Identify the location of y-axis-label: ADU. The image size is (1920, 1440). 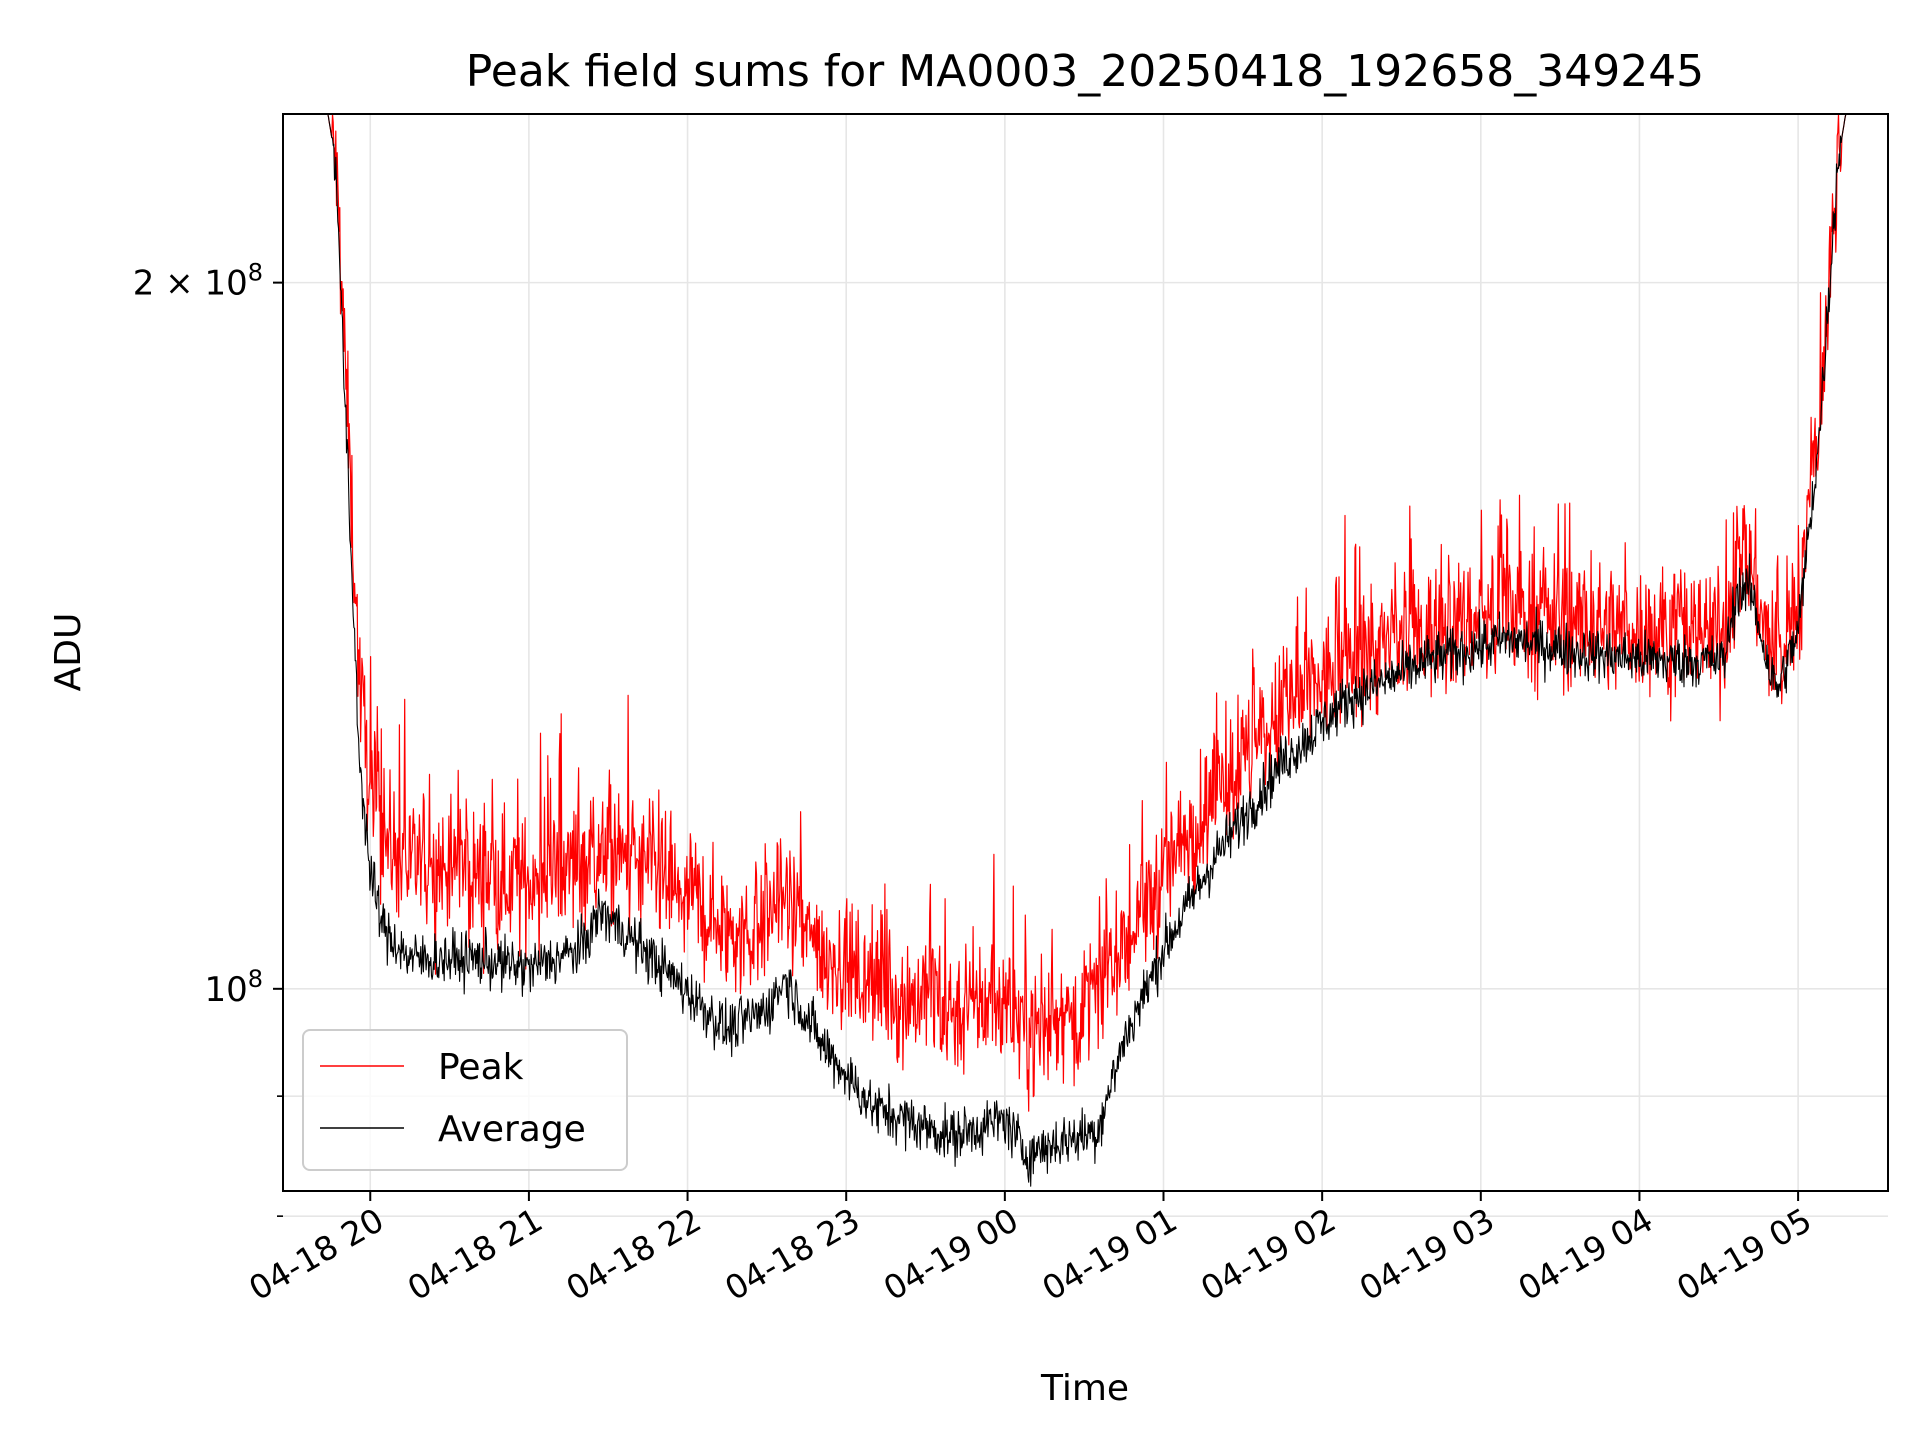
(68, 652).